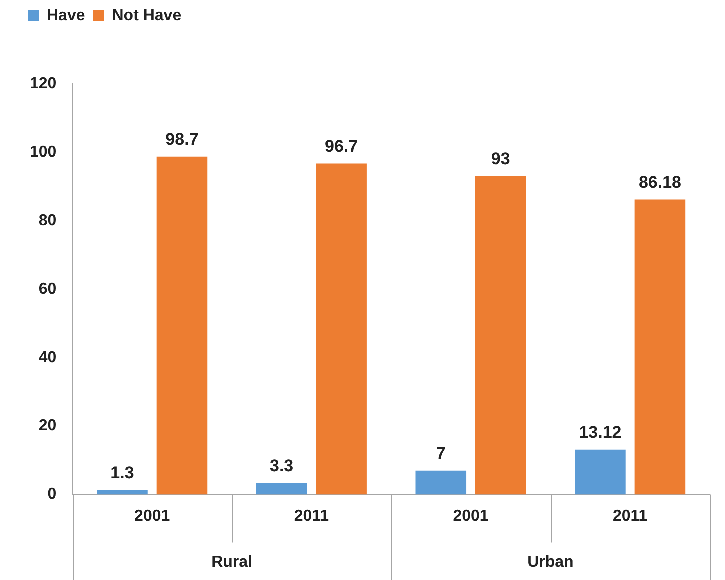 This screenshot has width=725, height=580. What do you see at coordinates (551, 563) in the screenshot?
I see `text: Urban` at bounding box center [551, 563].